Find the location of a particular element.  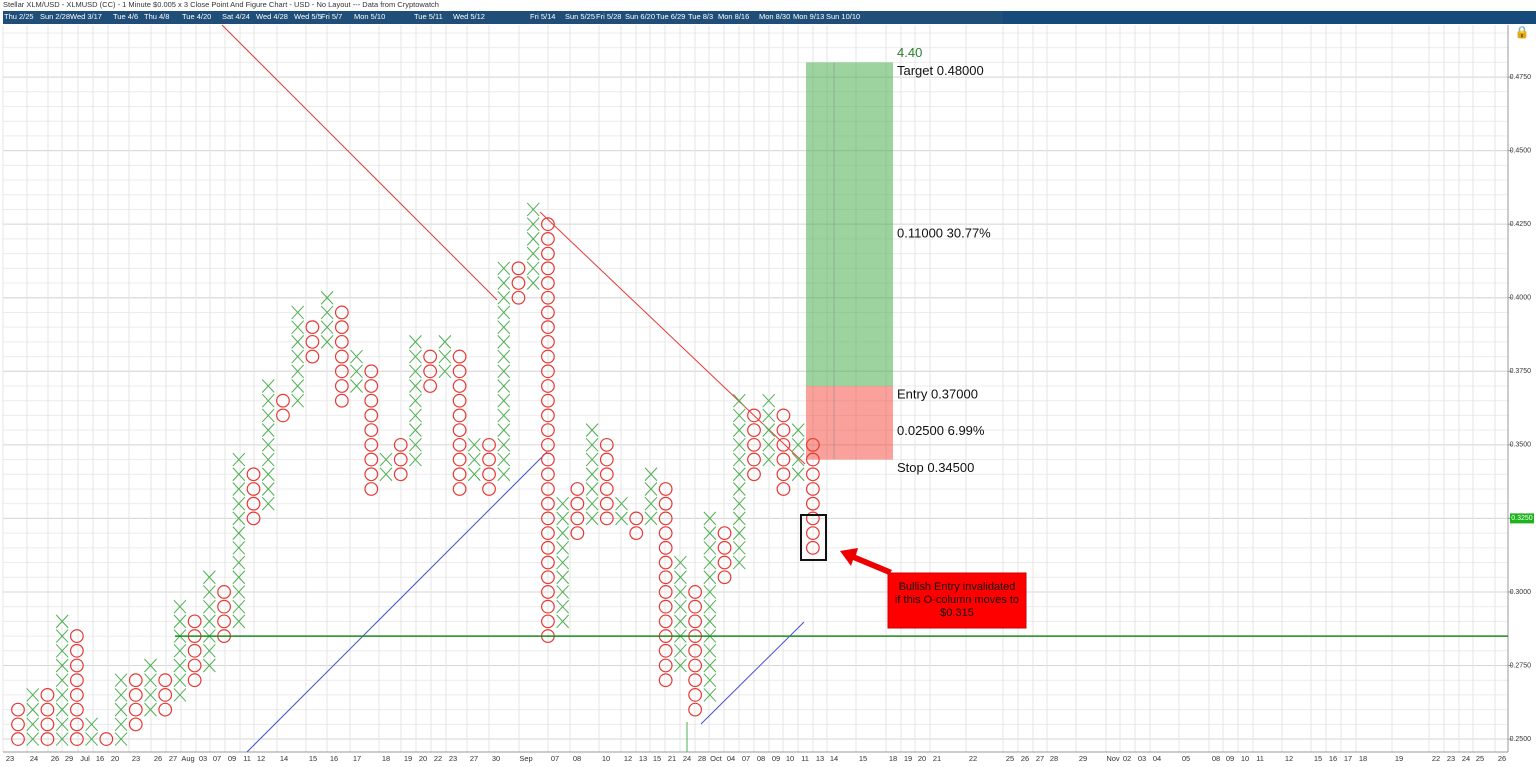

trend-line is located at coordinates (397, 602).